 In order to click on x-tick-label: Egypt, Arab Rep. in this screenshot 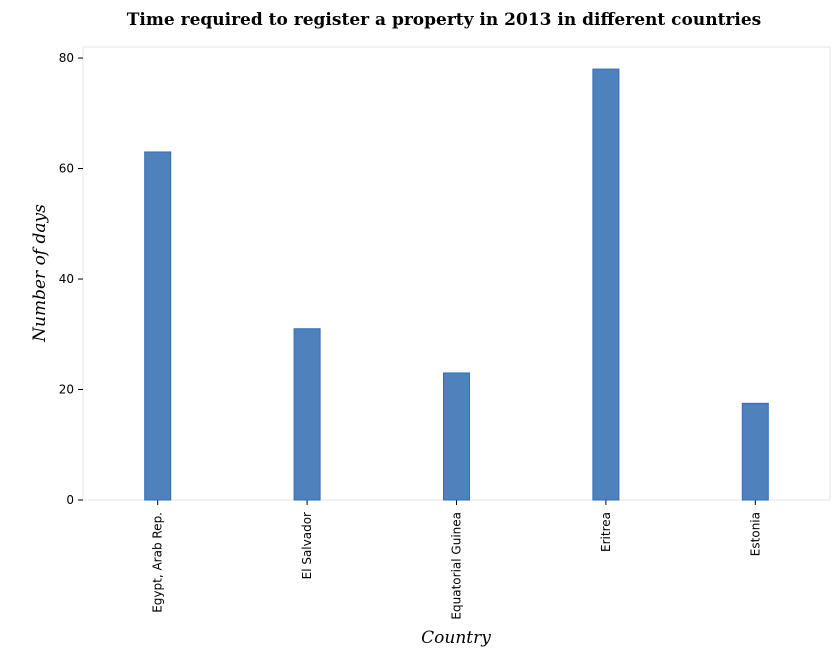, I will do `click(158, 562)`.